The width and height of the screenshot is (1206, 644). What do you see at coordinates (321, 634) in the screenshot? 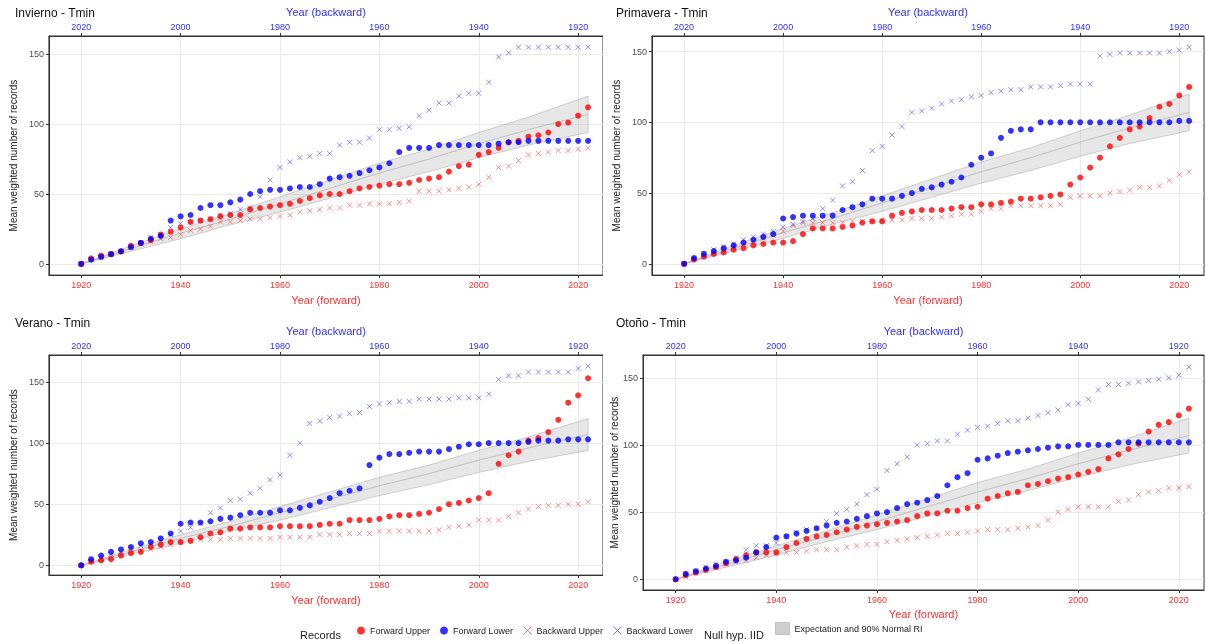
I see `legend-title: Records` at bounding box center [321, 634].